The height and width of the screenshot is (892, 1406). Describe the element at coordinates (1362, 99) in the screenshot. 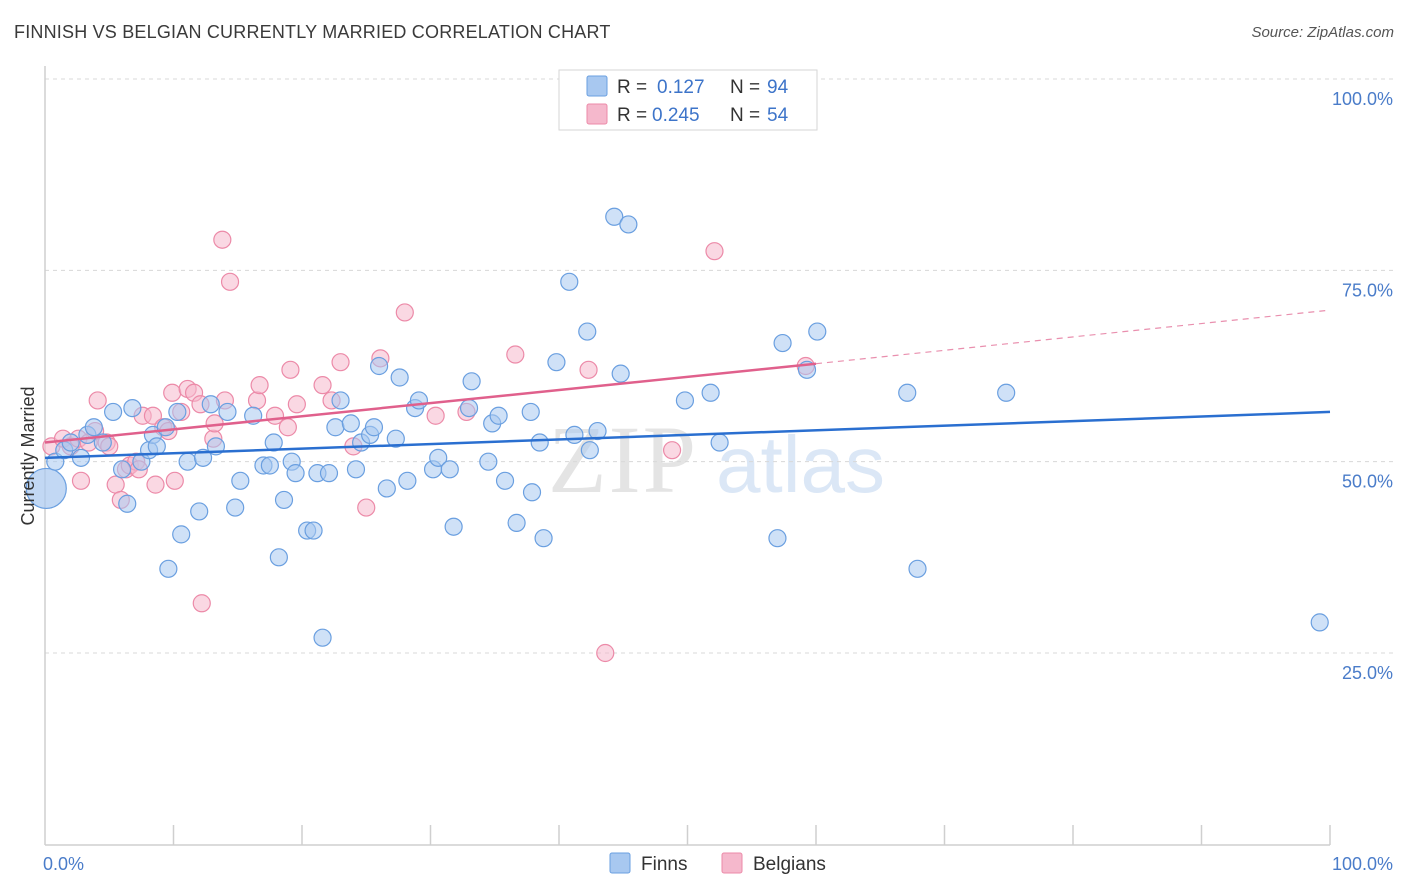

I see `y-tick-label: 100.0%` at that location.